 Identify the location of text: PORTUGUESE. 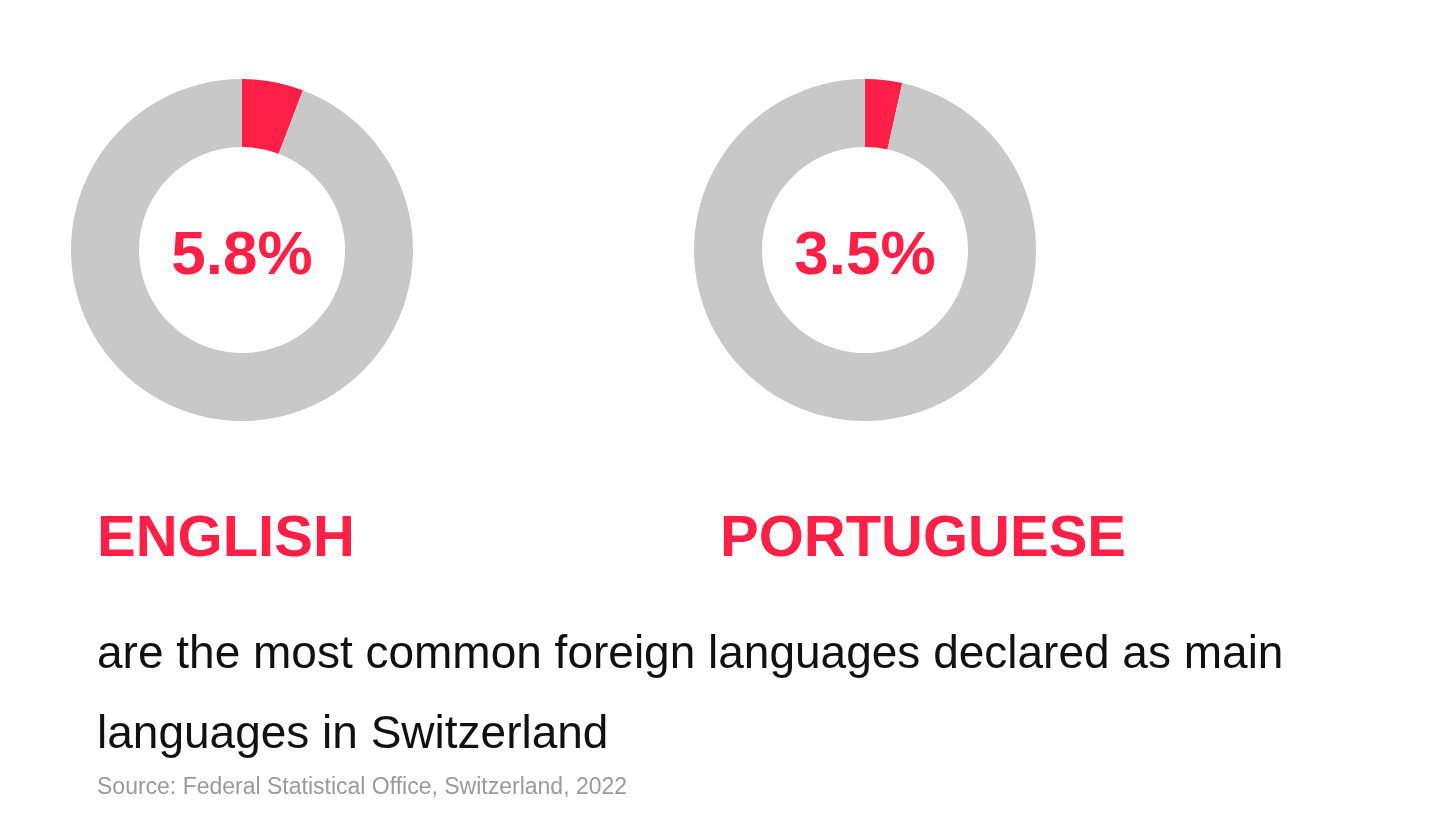
(923, 535).